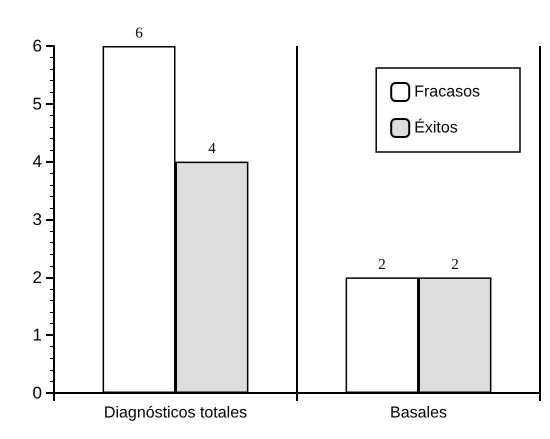 This screenshot has height=439, width=550. Describe the element at coordinates (37, 393) in the screenshot. I see `y-tick-label: 0` at that location.